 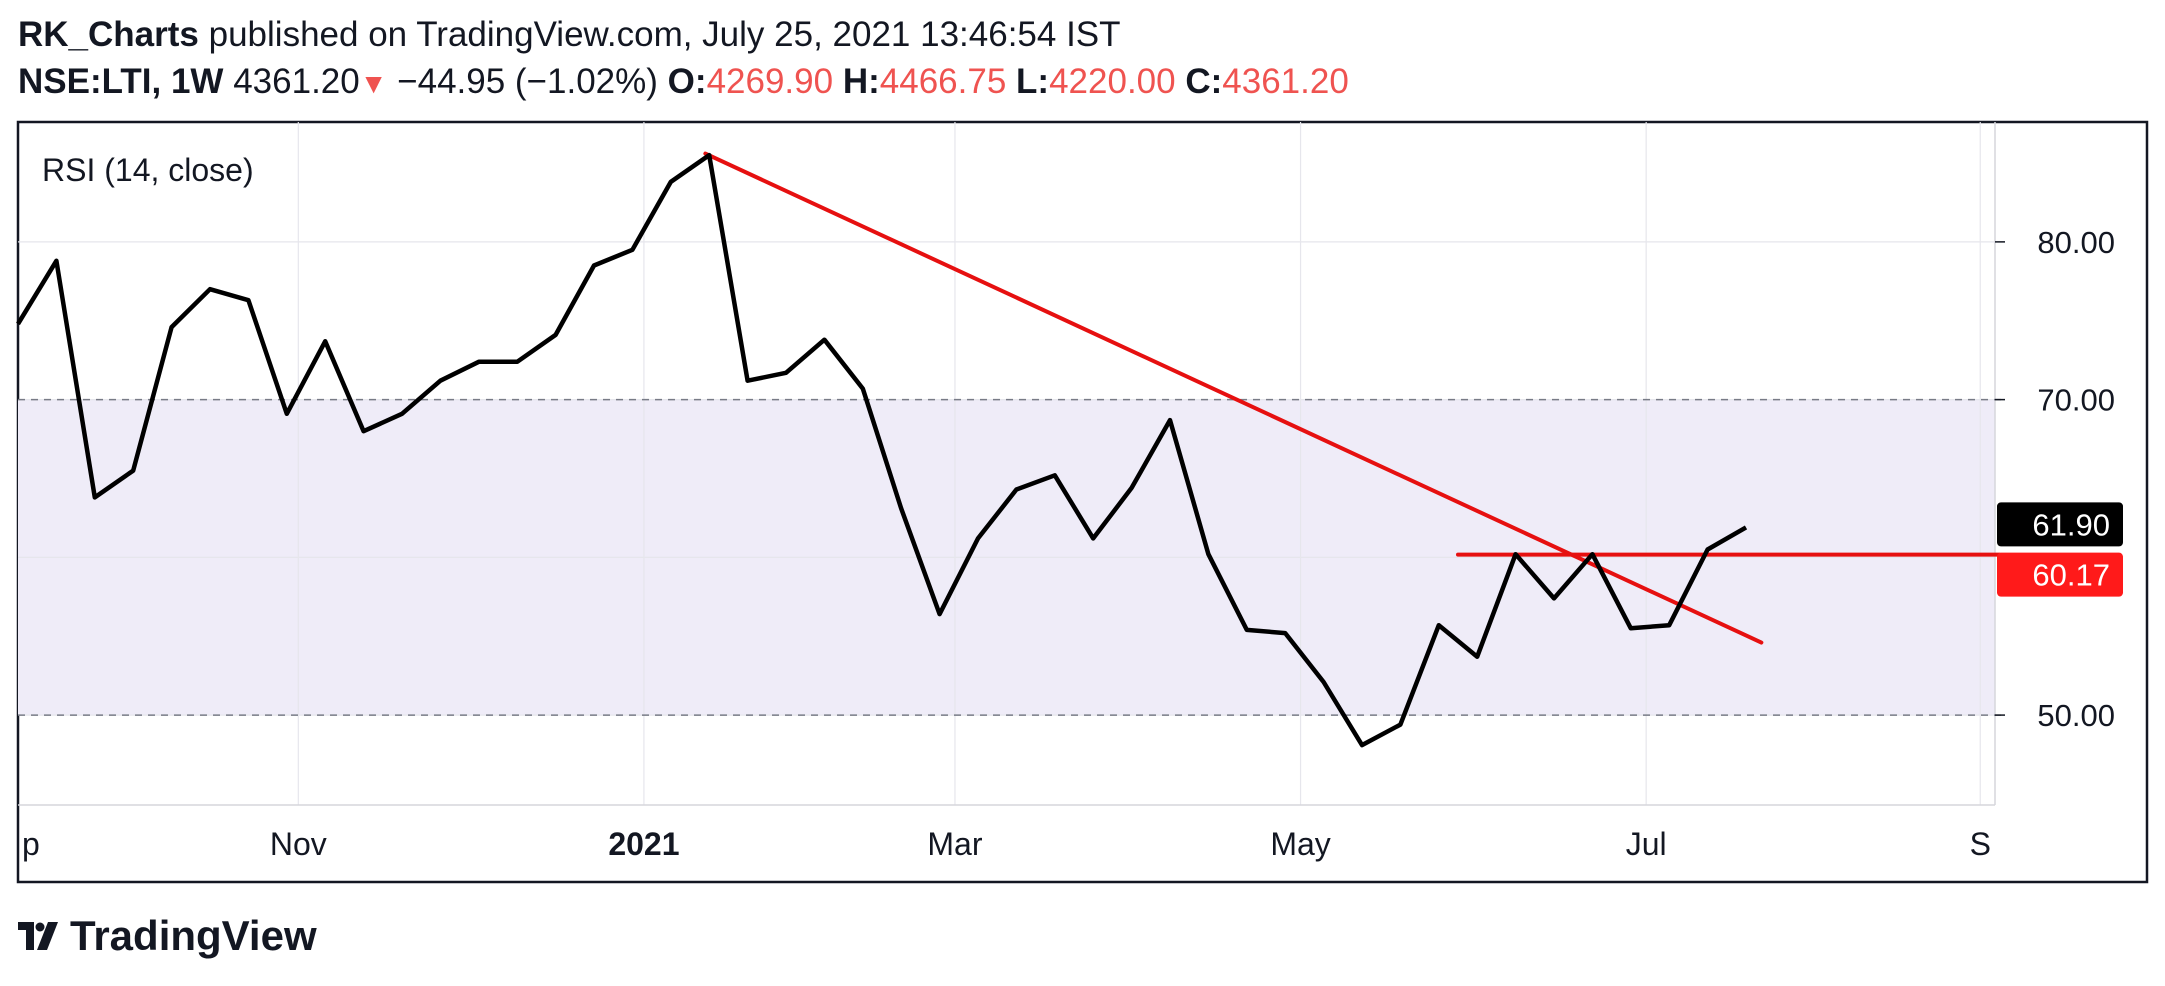 What do you see at coordinates (2071, 524) in the screenshot?
I see `price-tag-label: 61.90` at bounding box center [2071, 524].